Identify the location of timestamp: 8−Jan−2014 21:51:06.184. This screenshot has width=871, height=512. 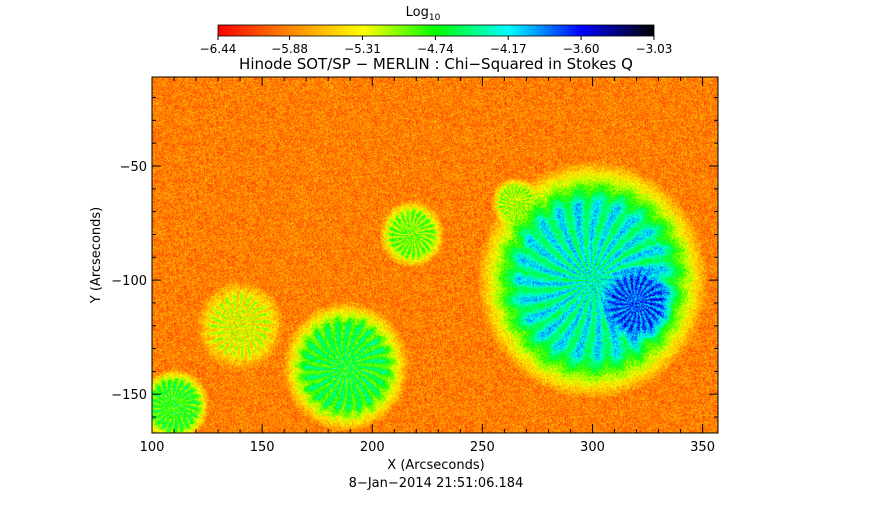
(436, 483).